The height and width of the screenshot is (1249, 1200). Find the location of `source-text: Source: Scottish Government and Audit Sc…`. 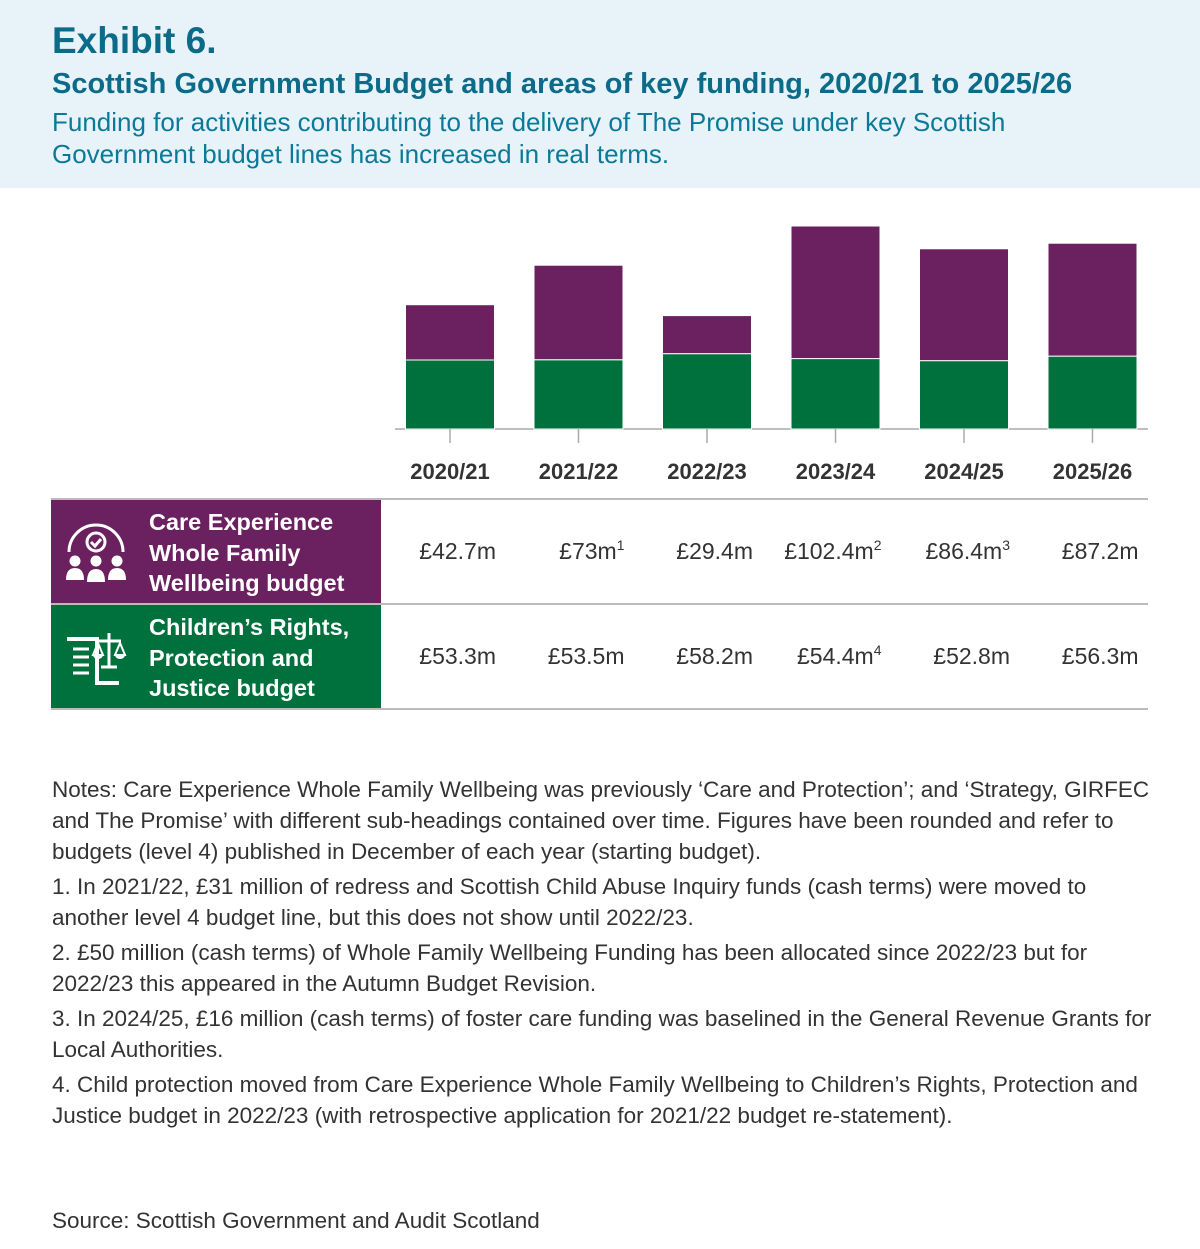

source-text: Source: Scottish Government and Audit Sc… is located at coordinates (296, 1220).